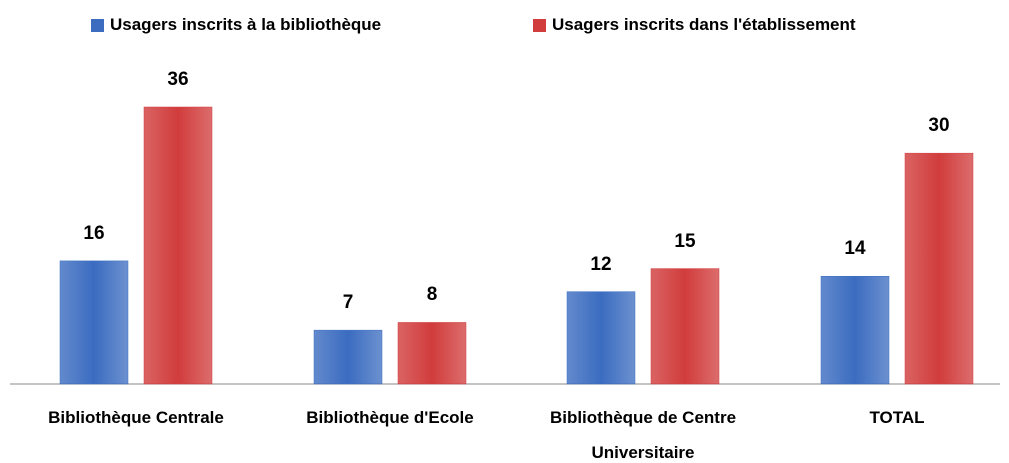  Describe the element at coordinates (855, 249) in the screenshot. I see `value-label: 14` at that location.